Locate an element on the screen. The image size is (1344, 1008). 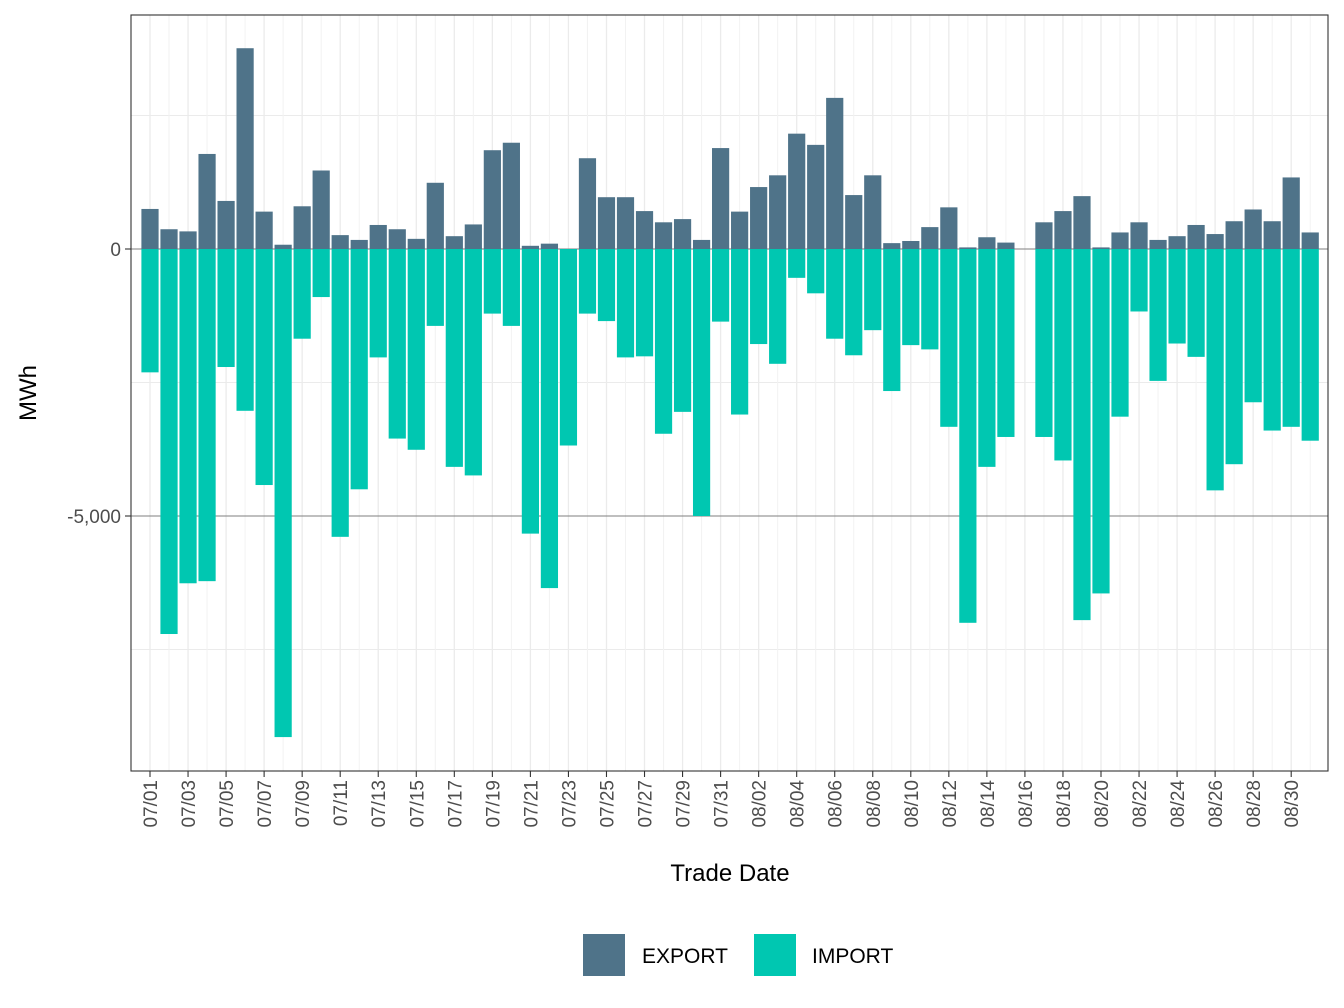
x-tick-label: 07/11 is located at coordinates (341, 803).